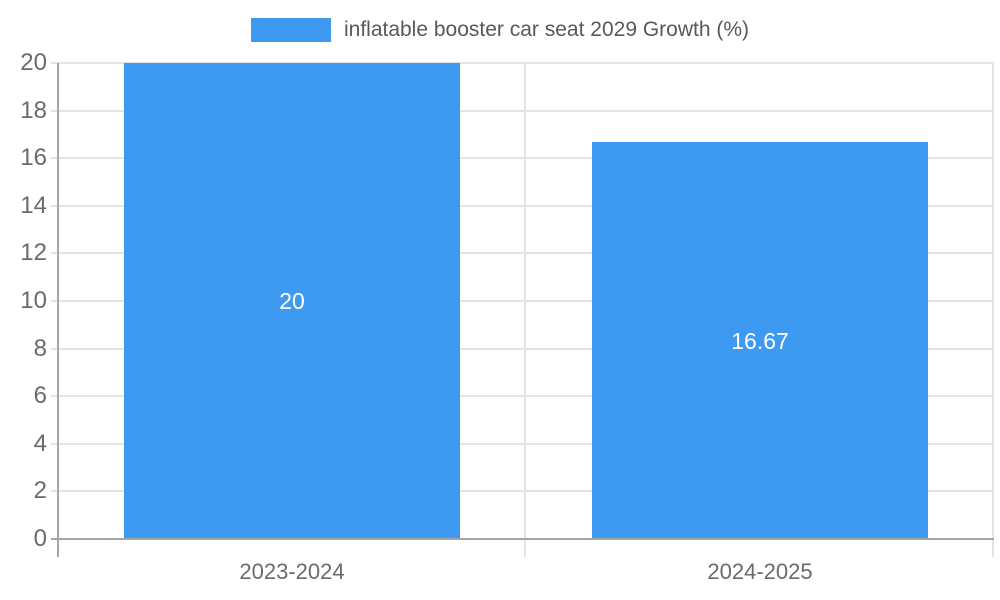 This screenshot has width=1000, height=600. Describe the element at coordinates (760, 571) in the screenshot. I see `x-tick-label: 2024-2025` at that location.